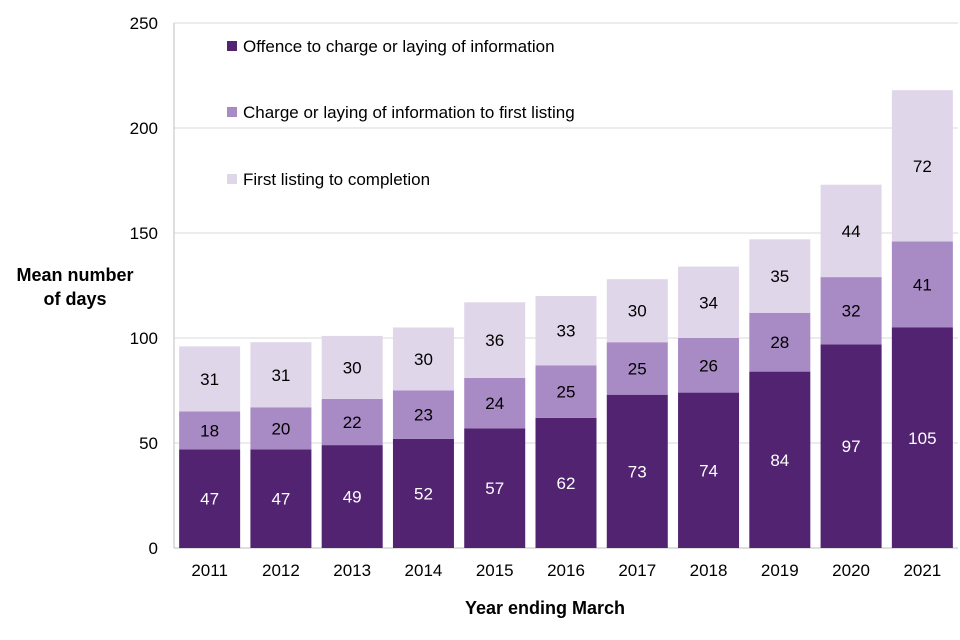 Image resolution: width=960 pixels, height=640 pixels. Describe the element at coordinates (153, 548) in the screenshot. I see `y-tick-label: 0` at that location.